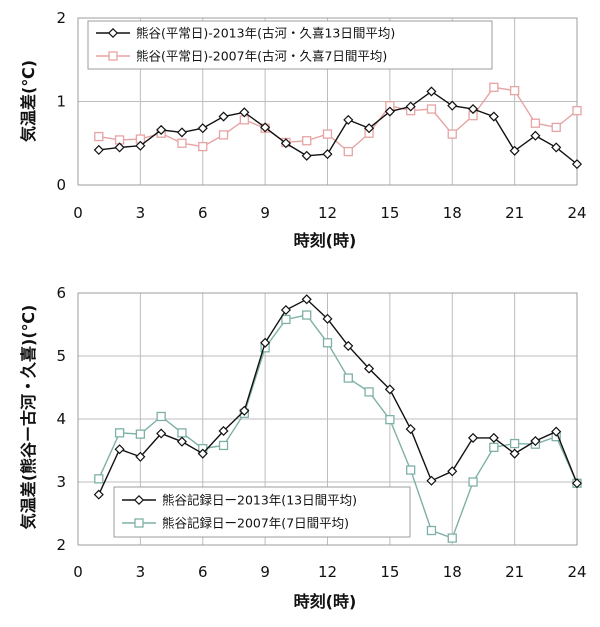 The image size is (600, 627). What do you see at coordinates (265, 33) in the screenshot?
I see `legend-entry: 熊谷(平常日)-2013年(古河・久喜13日間平均)` at bounding box center [265, 33].